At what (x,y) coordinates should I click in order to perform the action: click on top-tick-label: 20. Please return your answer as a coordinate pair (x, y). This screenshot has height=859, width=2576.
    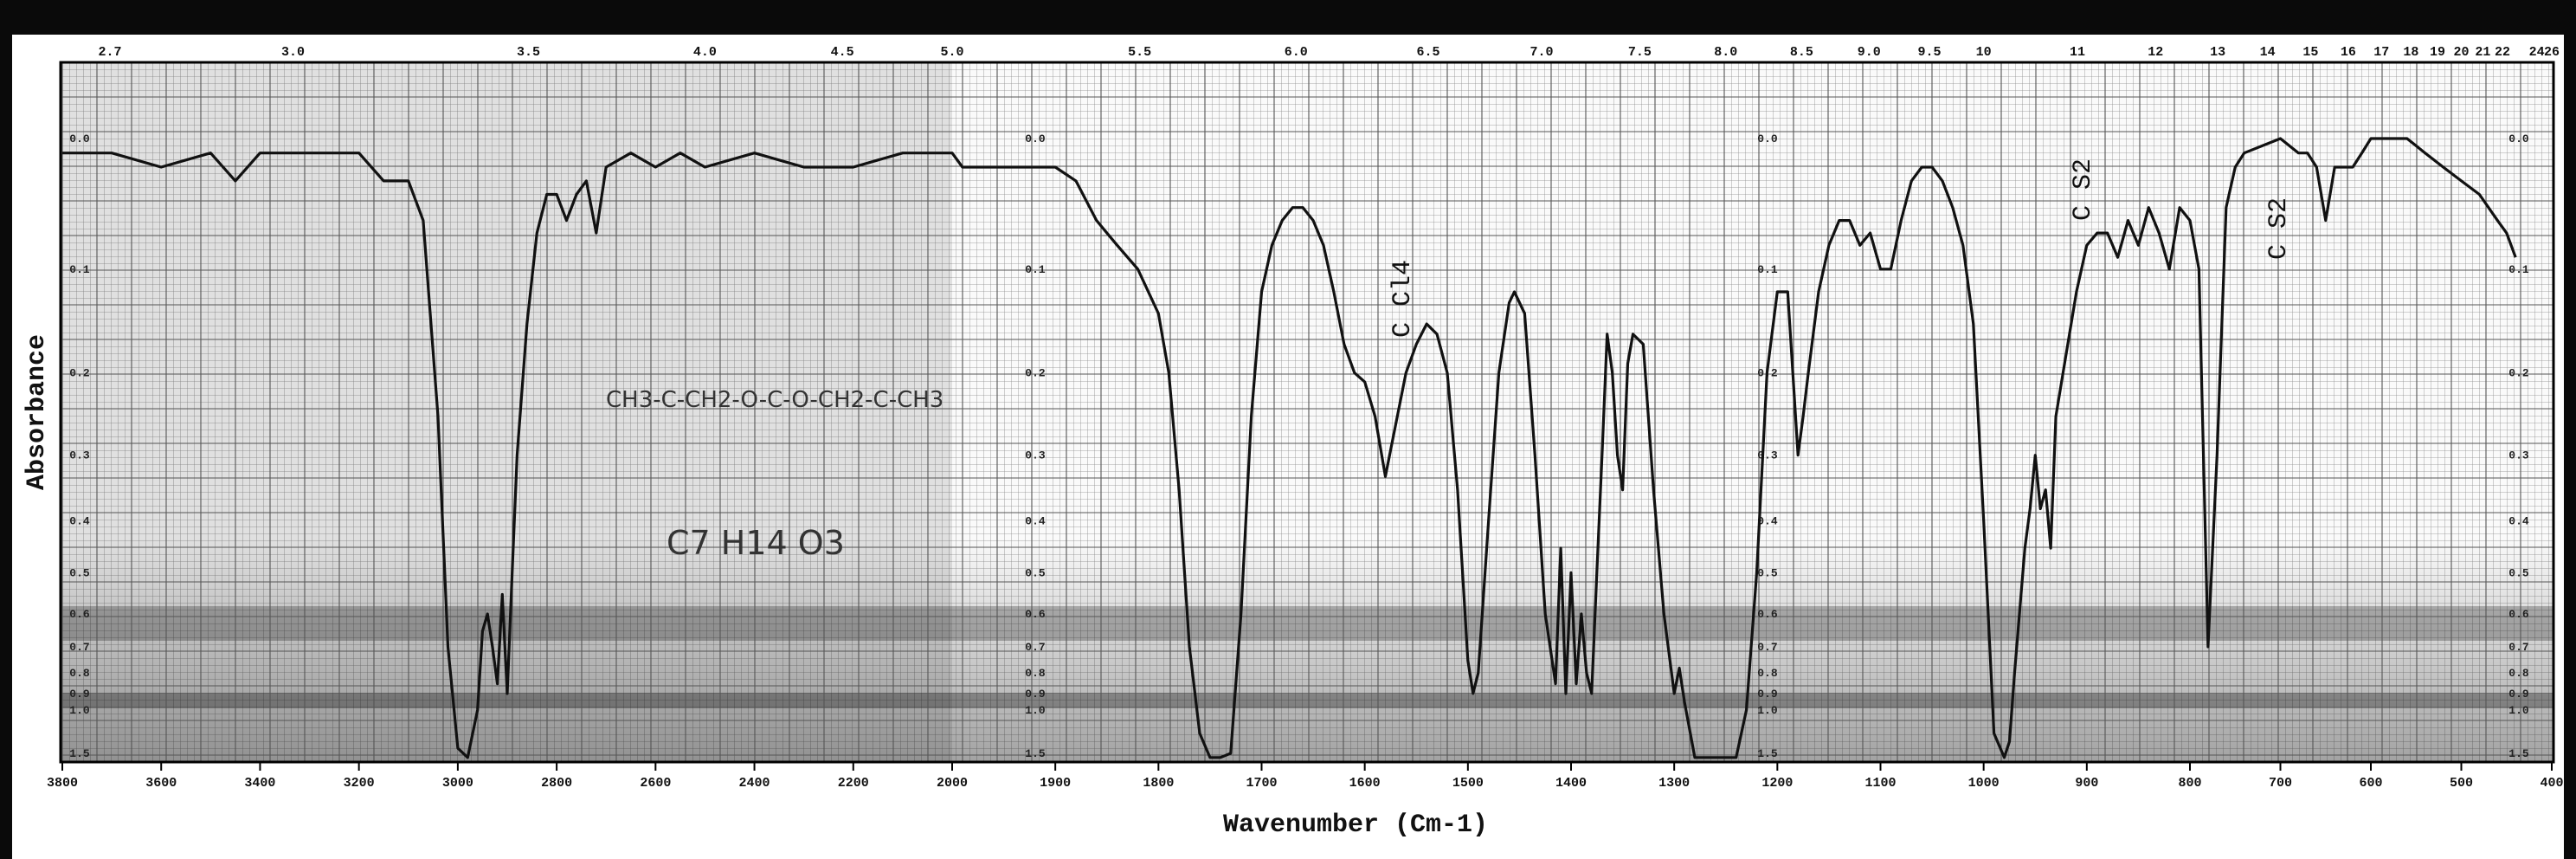
    Looking at the image, I should click on (2461, 53).